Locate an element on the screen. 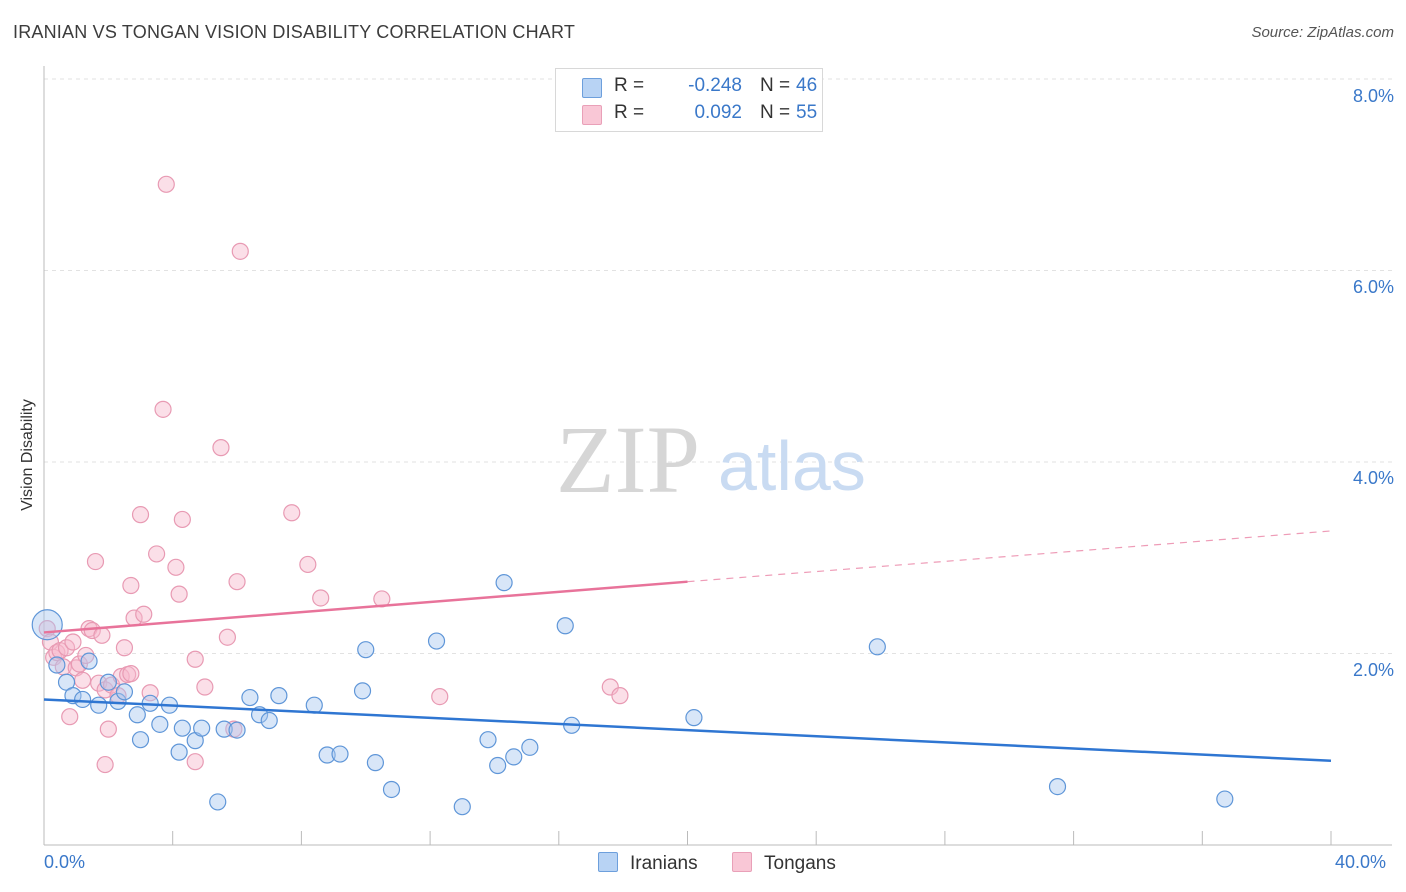 This screenshot has width=1406, height=892. x-tick-max: 40.0% is located at coordinates (1361, 862).